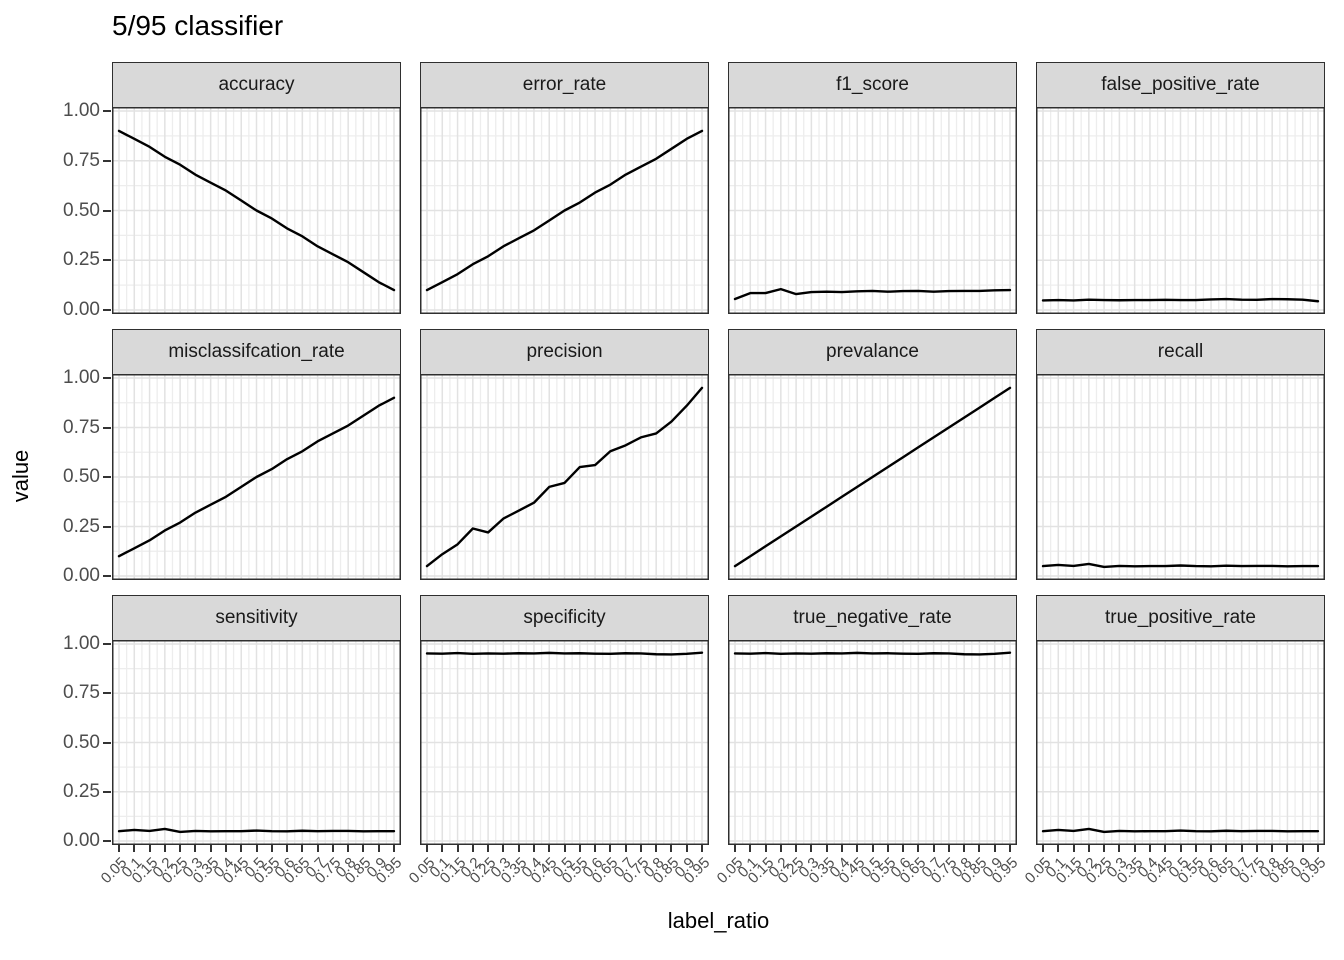 Image resolution: width=1344 pixels, height=960 pixels. Describe the element at coordinates (872, 352) in the screenshot. I see `facet-strip-prevalance: prevalance` at that location.